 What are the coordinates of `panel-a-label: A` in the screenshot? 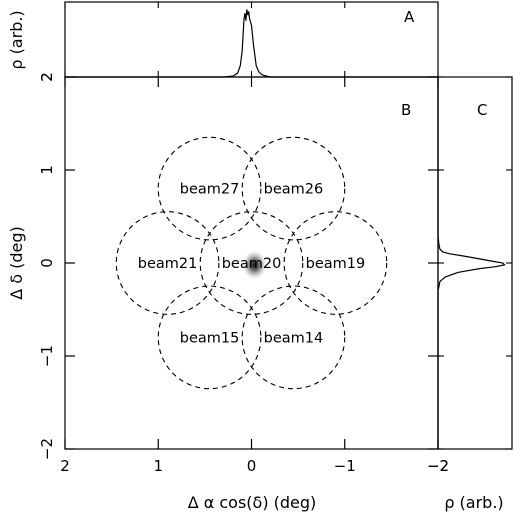 It's located at (409, 17).